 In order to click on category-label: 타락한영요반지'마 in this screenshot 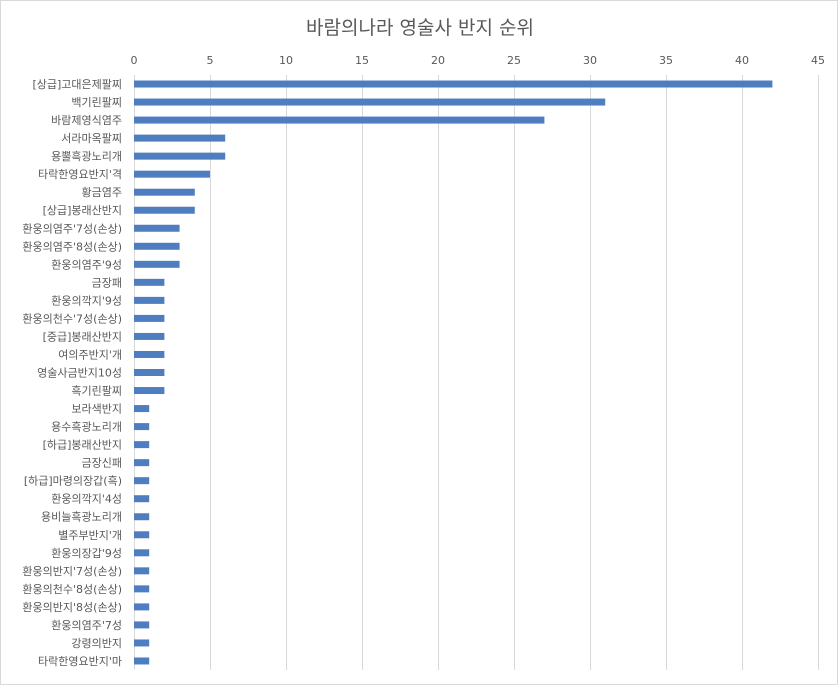, I will do `click(80, 661)`.